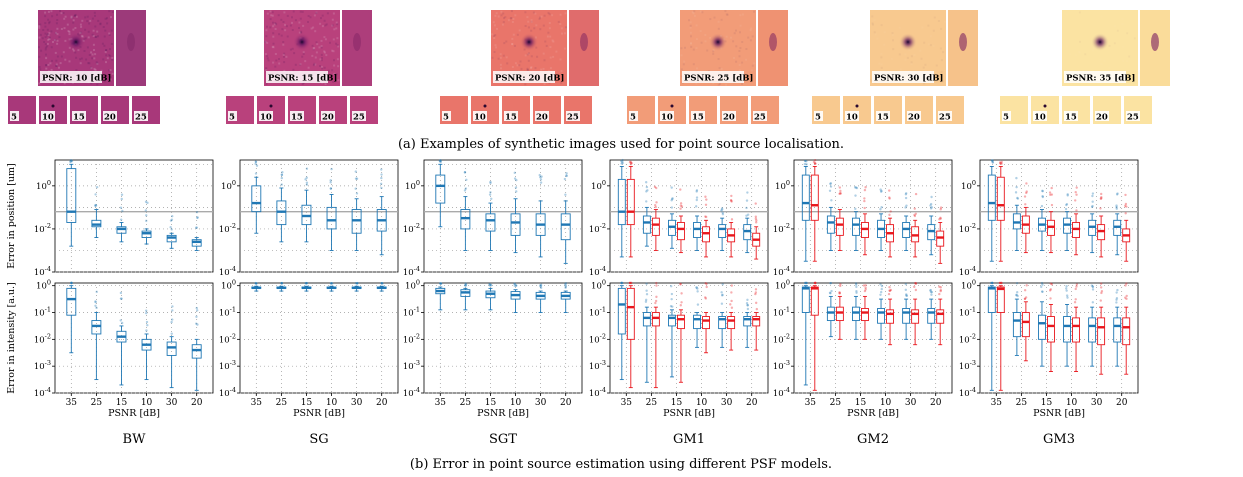 The image size is (1243, 477). What do you see at coordinates (597, 271) in the screenshot?
I see `y-tick-label: 10⁻⁴` at bounding box center [597, 271].